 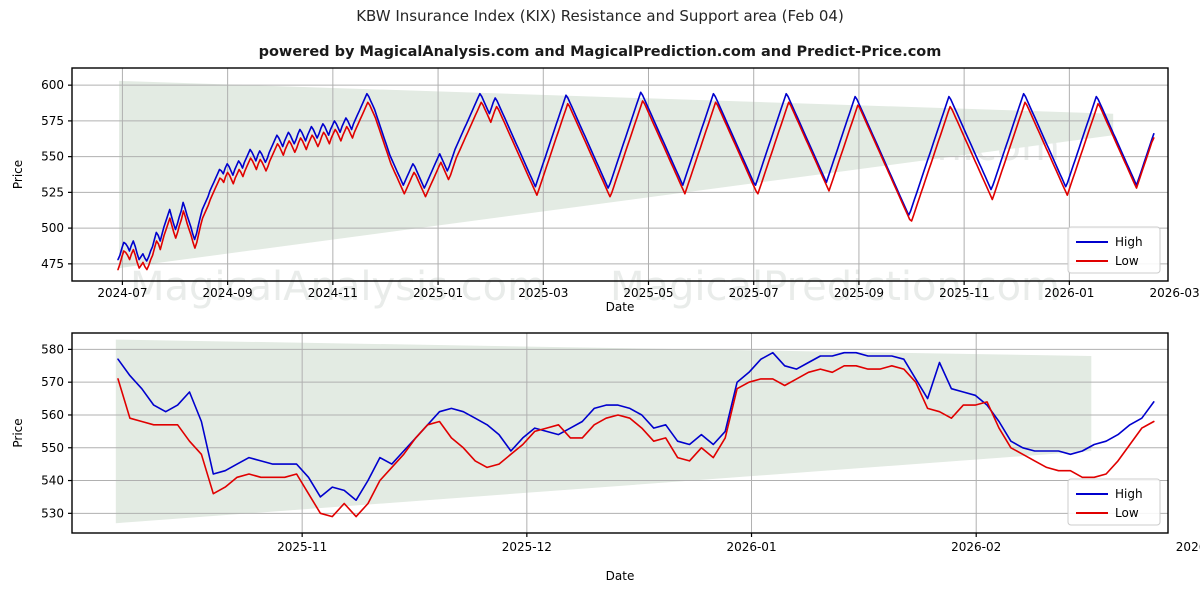 What do you see at coordinates (543, 293) in the screenshot?
I see `x-tick-label: 2025-03` at bounding box center [543, 293].